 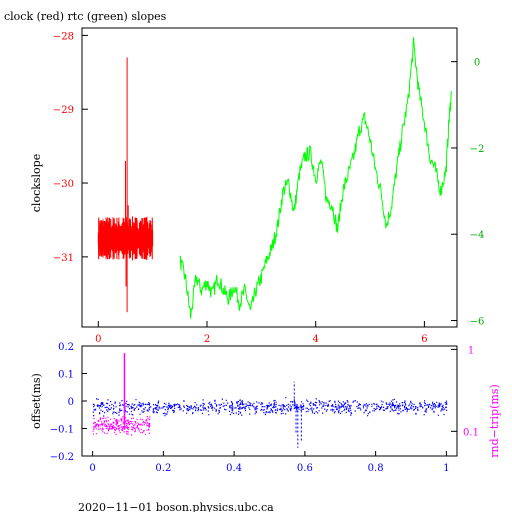 What do you see at coordinates (234, 468) in the screenshot?
I see `bottom-x-tick-label: 0.4` at bounding box center [234, 468].